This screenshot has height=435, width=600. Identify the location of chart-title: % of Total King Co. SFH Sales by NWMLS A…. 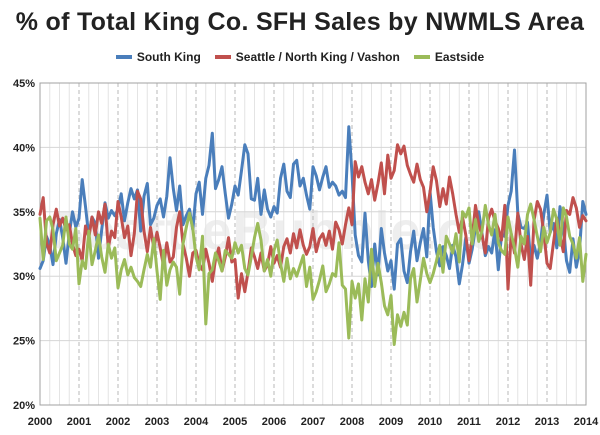
(300, 22).